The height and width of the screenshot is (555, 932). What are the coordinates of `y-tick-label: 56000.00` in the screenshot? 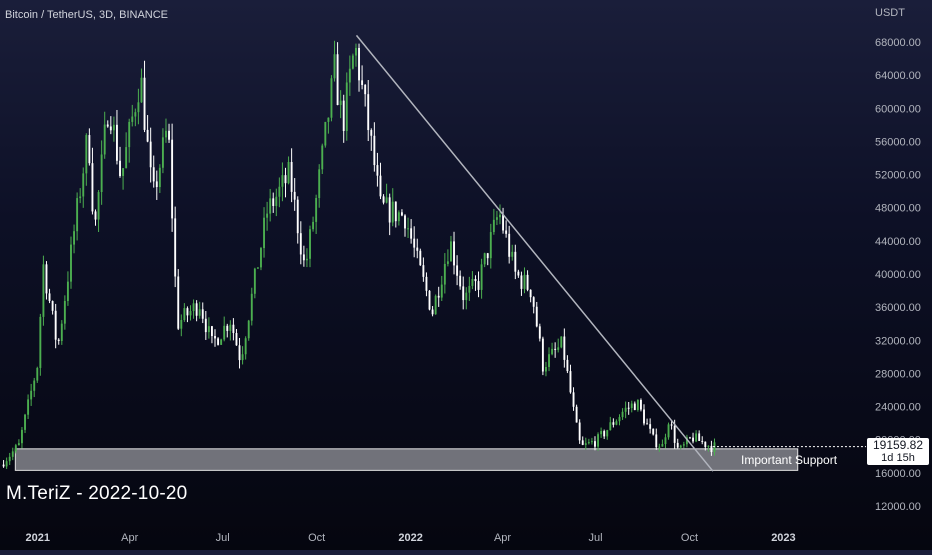 It's located at (898, 142).